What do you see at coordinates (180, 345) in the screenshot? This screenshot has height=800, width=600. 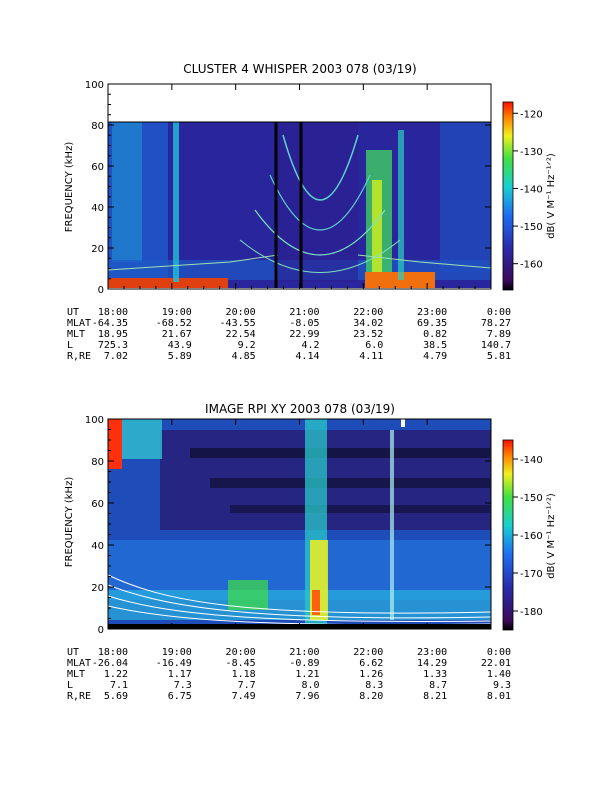 I see `ephemeris-value: 43.9` at bounding box center [180, 345].